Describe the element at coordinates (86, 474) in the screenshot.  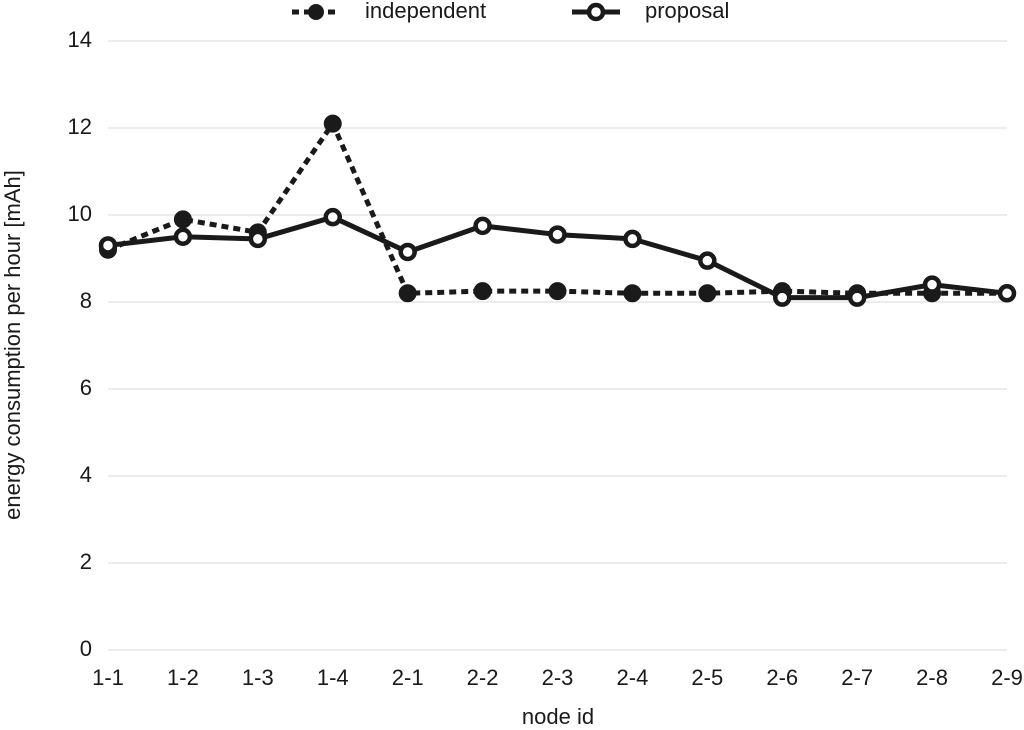
I see `y-tick-label: 4` at that location.